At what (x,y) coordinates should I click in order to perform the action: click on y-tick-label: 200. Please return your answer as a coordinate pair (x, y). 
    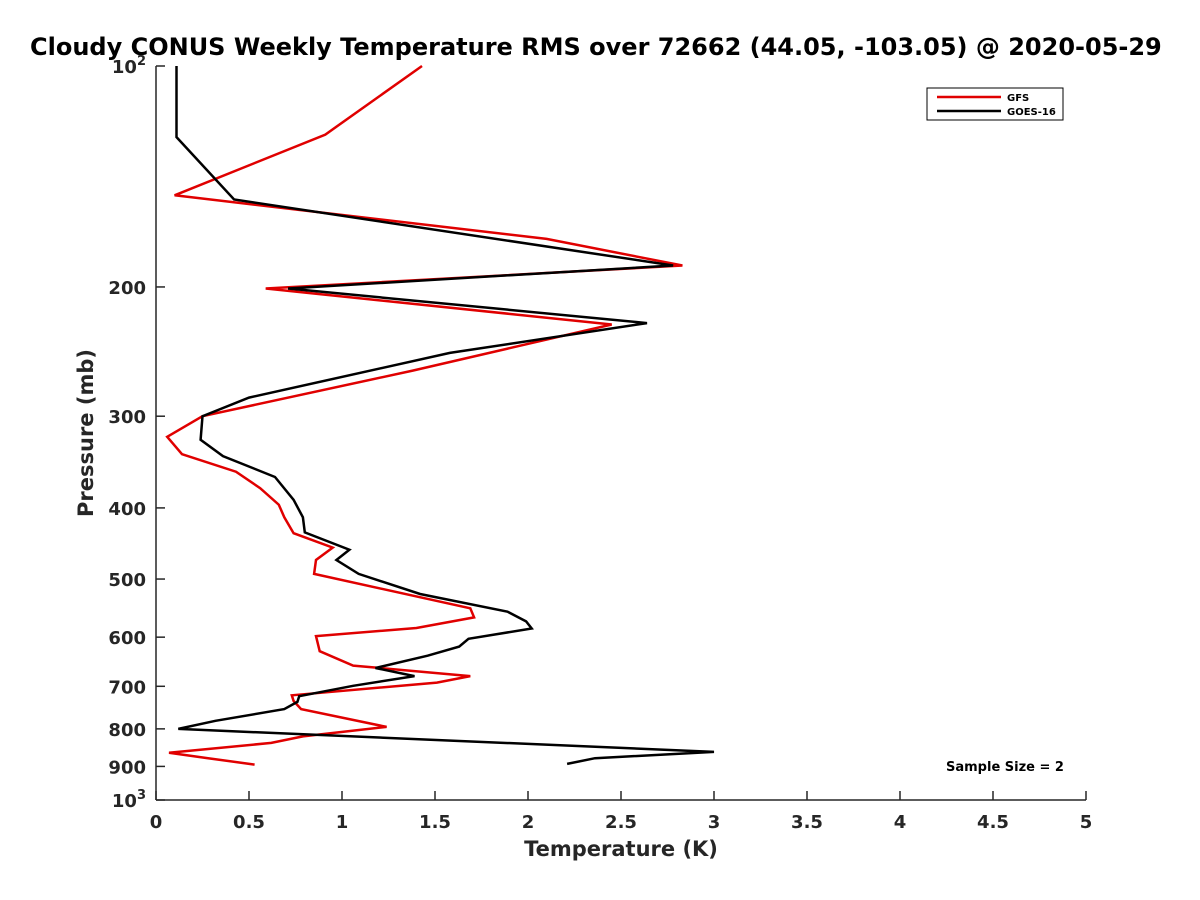
    Looking at the image, I should click on (127, 288).